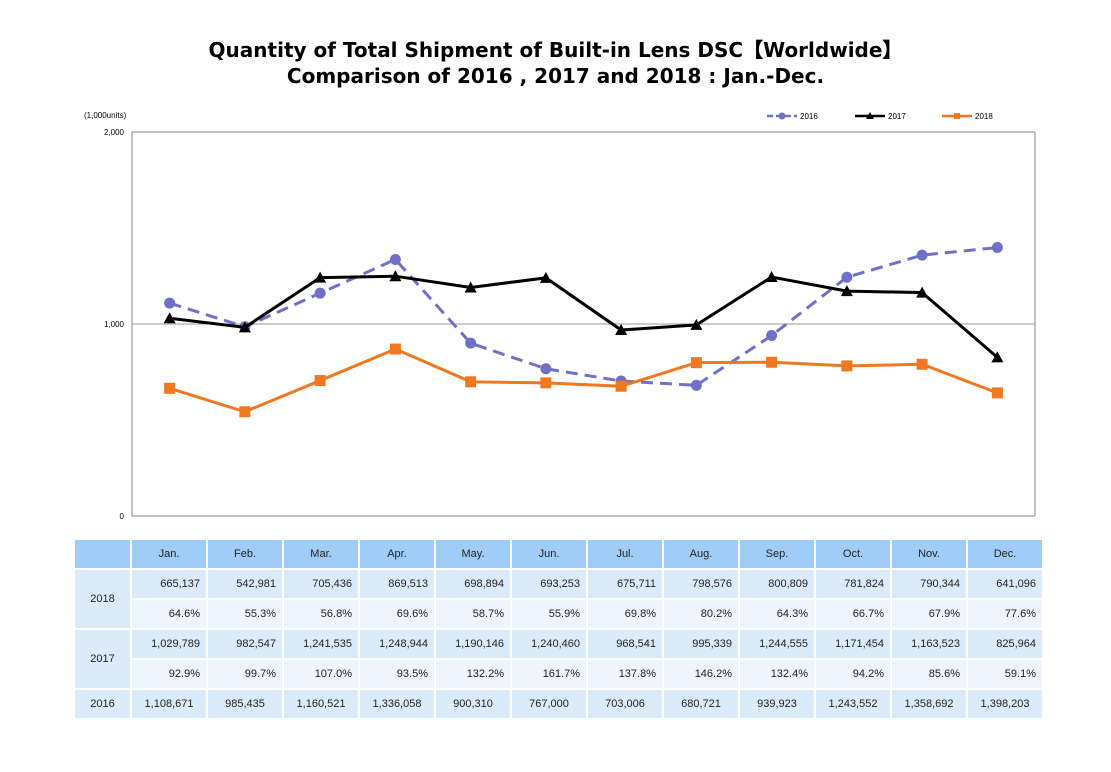  I want to click on ratio-cell: 80.2%, so click(701, 614).